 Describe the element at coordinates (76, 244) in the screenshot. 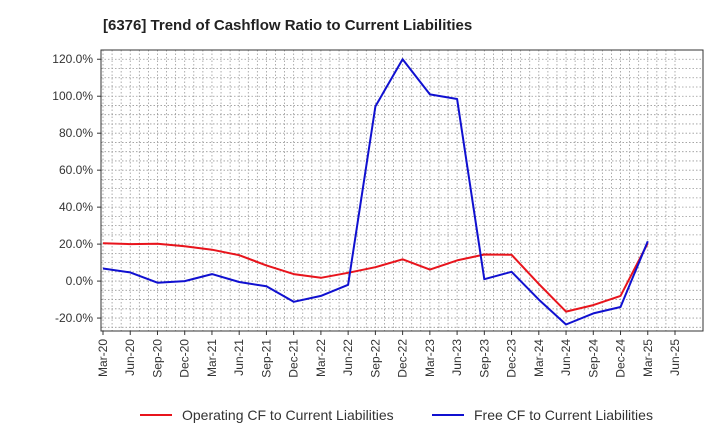

I see `y-tick-label: 20.0%` at that location.